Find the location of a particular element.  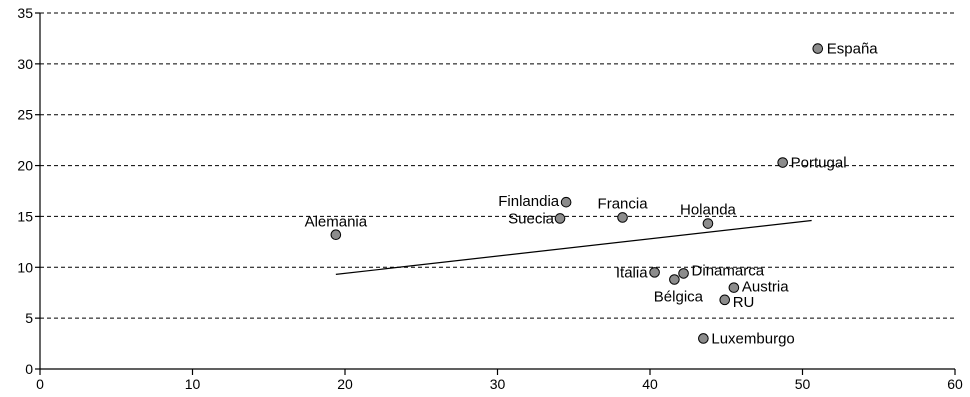

data-point-alemania is located at coordinates (336, 235).